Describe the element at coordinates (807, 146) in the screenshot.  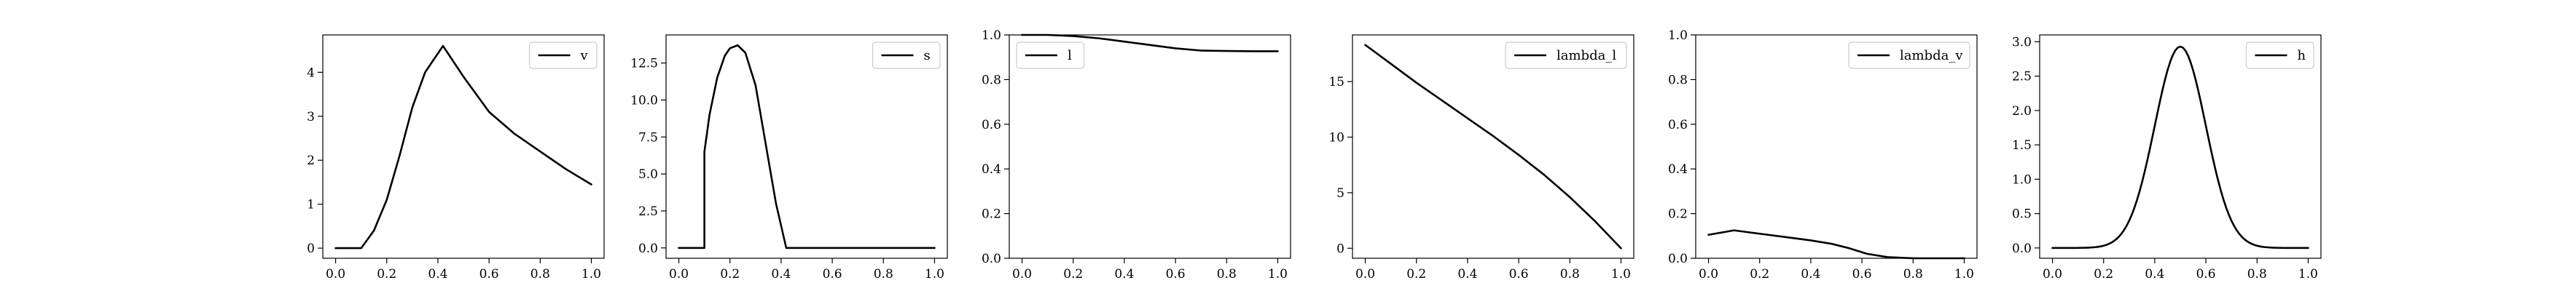
I see `series-line-s` at that location.